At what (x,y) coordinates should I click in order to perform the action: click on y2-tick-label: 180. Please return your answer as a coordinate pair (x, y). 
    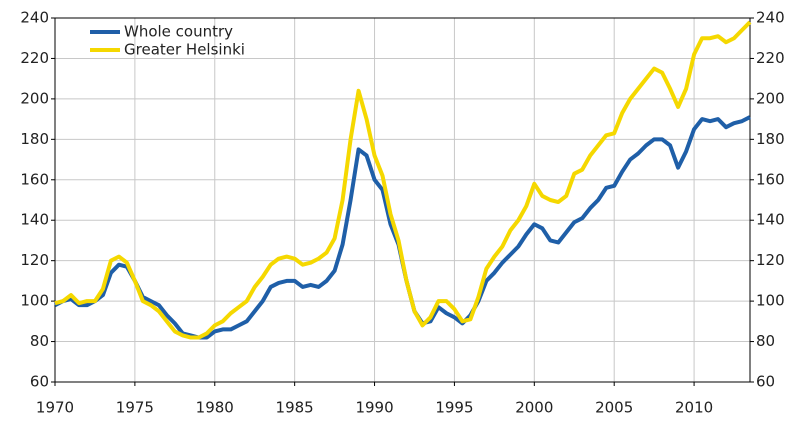
    Looking at the image, I should click on (770, 139).